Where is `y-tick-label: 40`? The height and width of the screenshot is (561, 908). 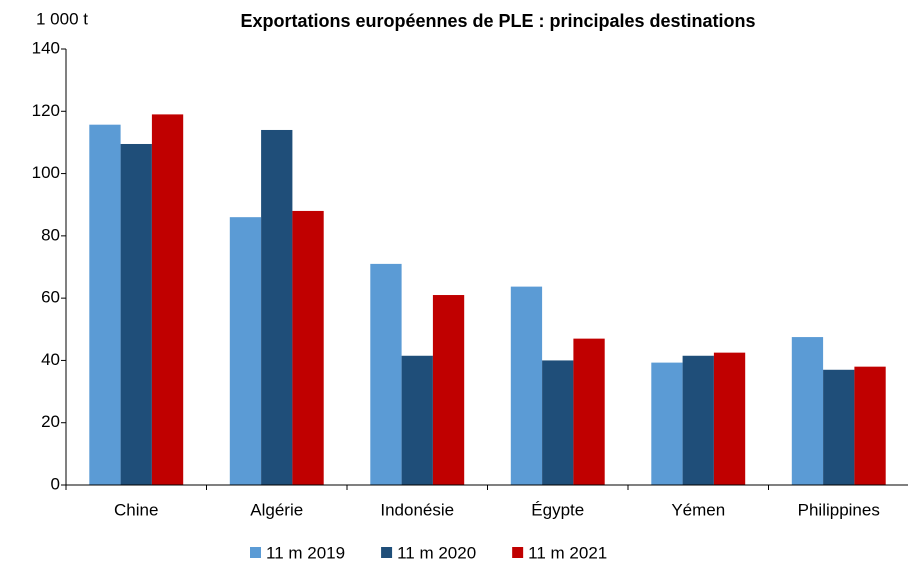
y-tick-label: 40 is located at coordinates (50, 359).